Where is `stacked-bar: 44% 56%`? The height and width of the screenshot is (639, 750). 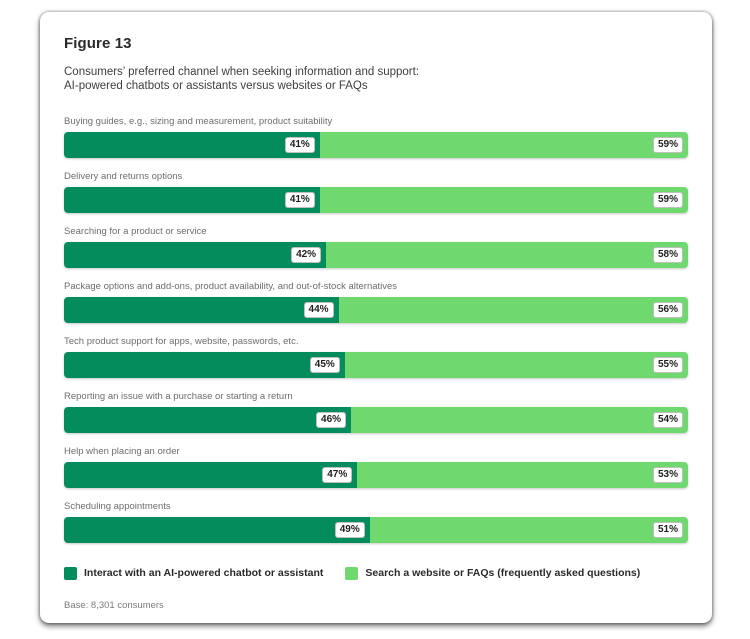
stacked-bar: 44% 56% is located at coordinates (376, 310).